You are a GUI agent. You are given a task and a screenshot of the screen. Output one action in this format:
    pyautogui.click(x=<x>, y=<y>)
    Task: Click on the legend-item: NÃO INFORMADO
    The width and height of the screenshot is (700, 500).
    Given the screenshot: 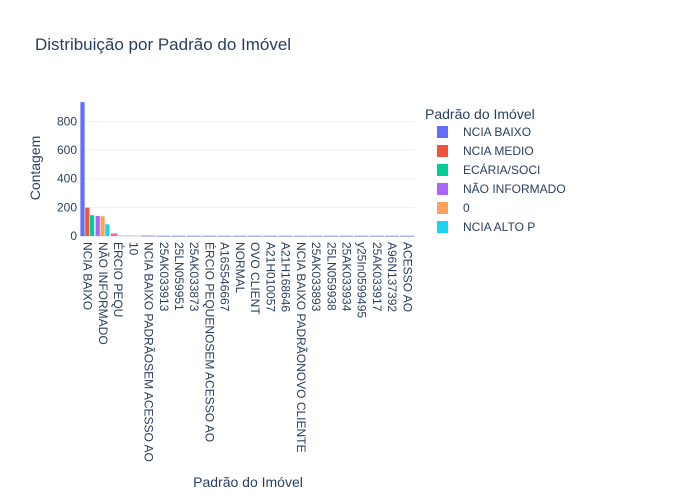 What is the action you would take?
    pyautogui.click(x=501, y=189)
    